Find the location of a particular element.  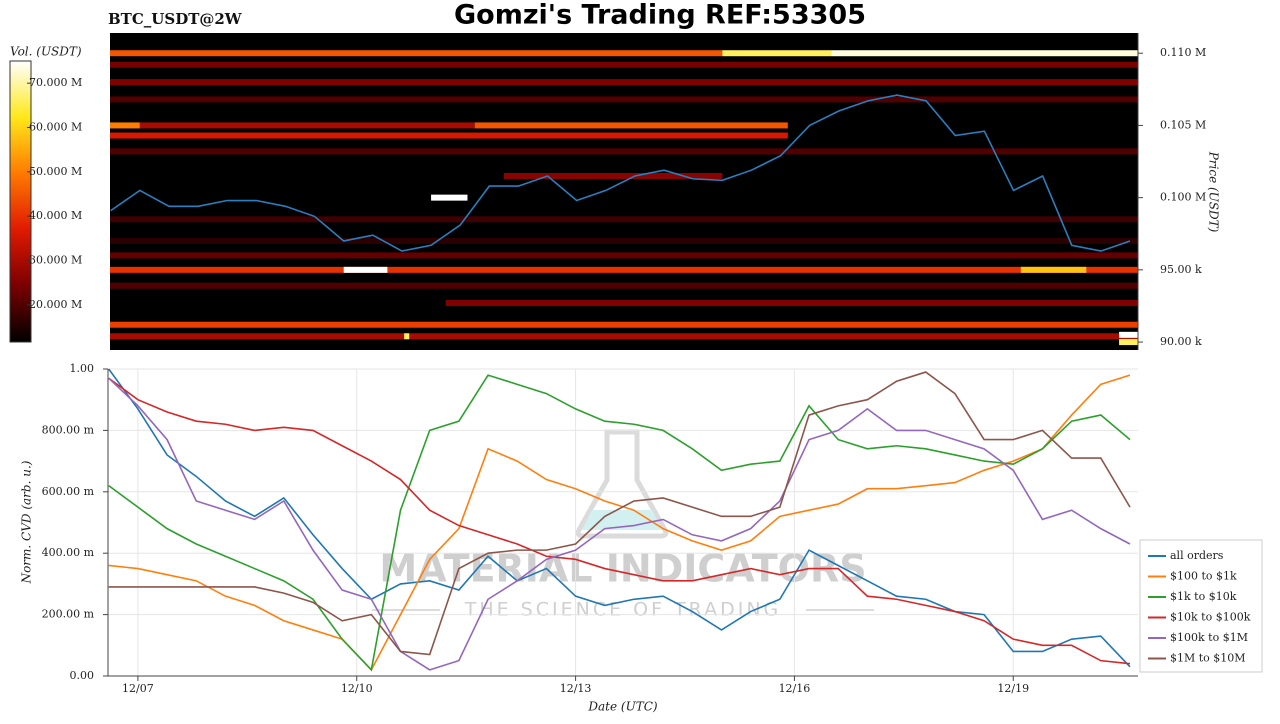

x-tick-label: 12/19 is located at coordinates (1013, 688).